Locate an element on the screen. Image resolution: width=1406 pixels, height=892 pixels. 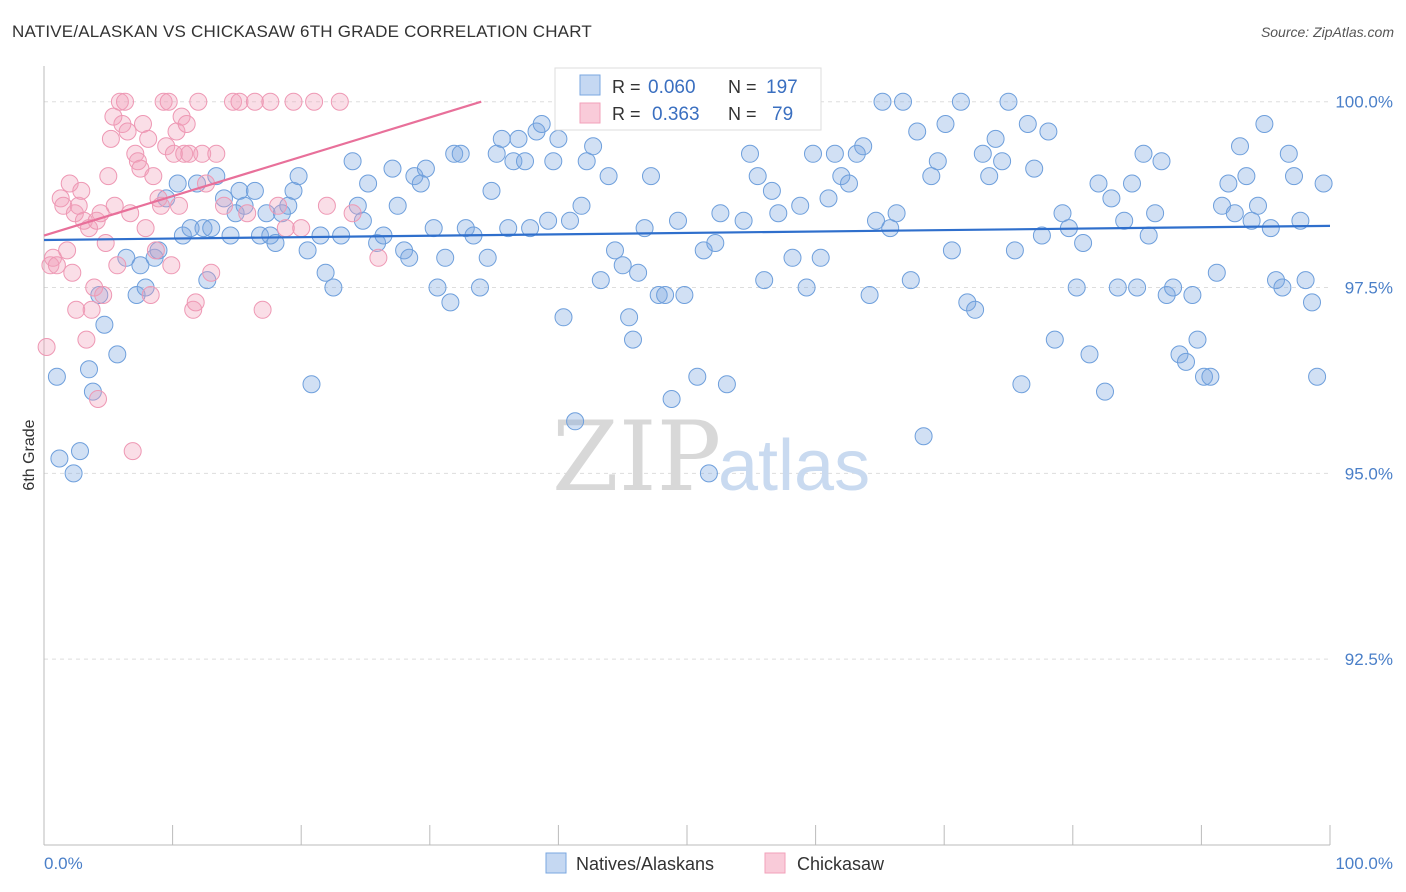
legend-swatch-blue is located at coordinates (590, 85).